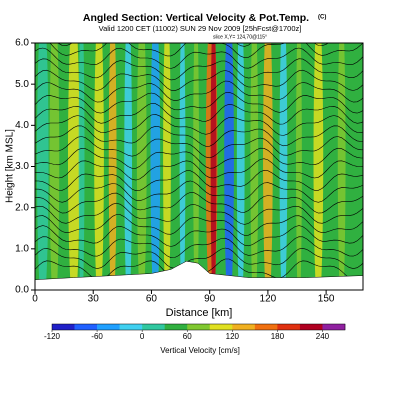 Image resolution: width=400 pixels, height=400 pixels. I want to click on colorbar-tick-label: 120, so click(233, 336).